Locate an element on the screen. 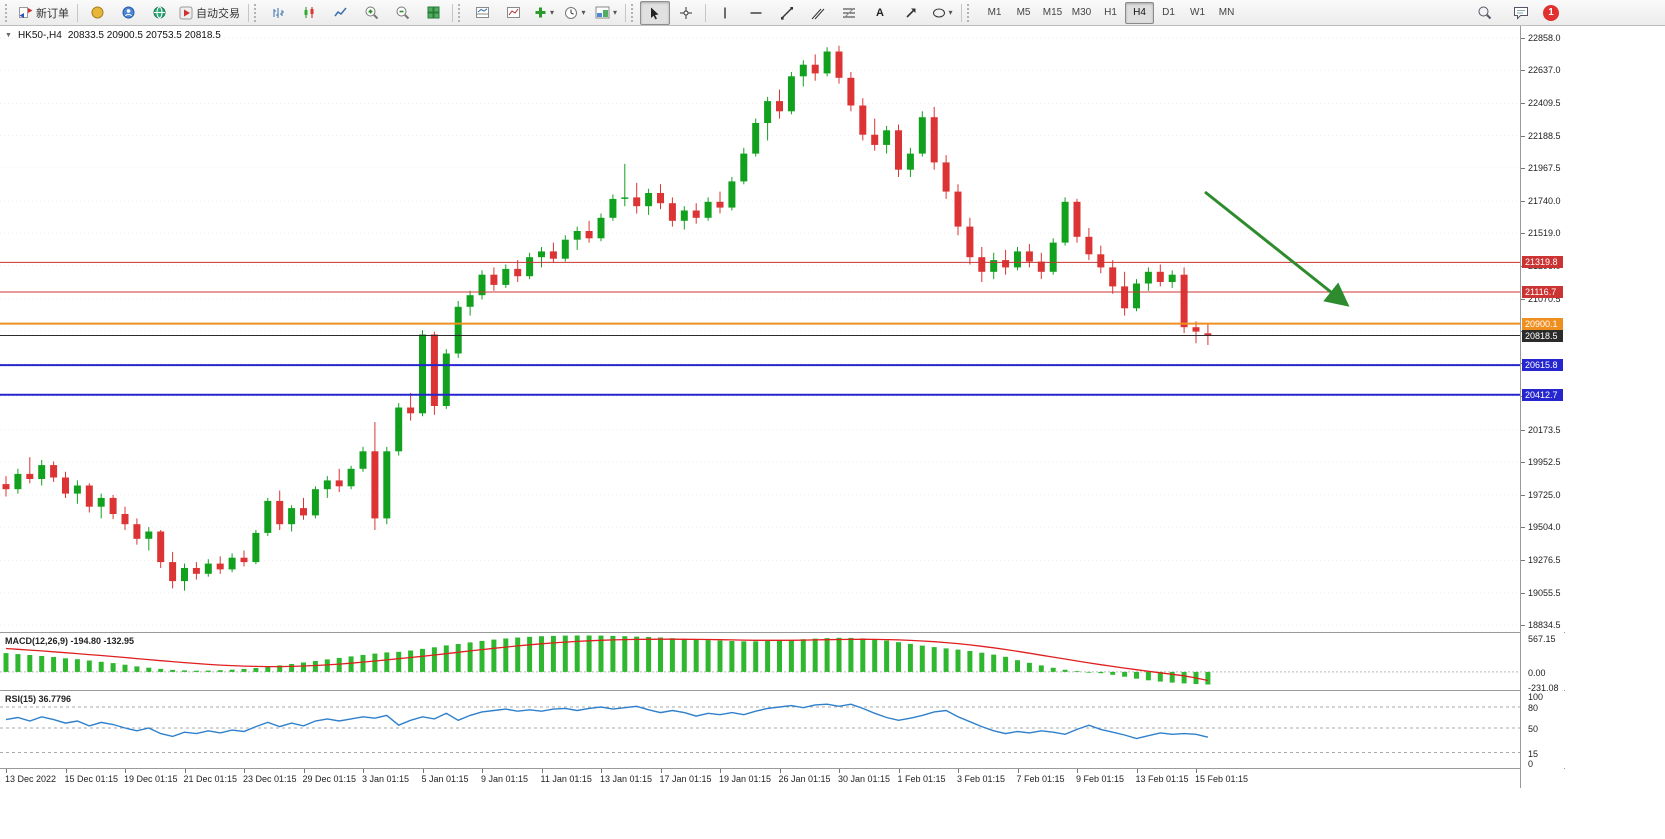 The image size is (1665, 839). time-axis-label: 5 Jan 01:15 is located at coordinates (445, 779).